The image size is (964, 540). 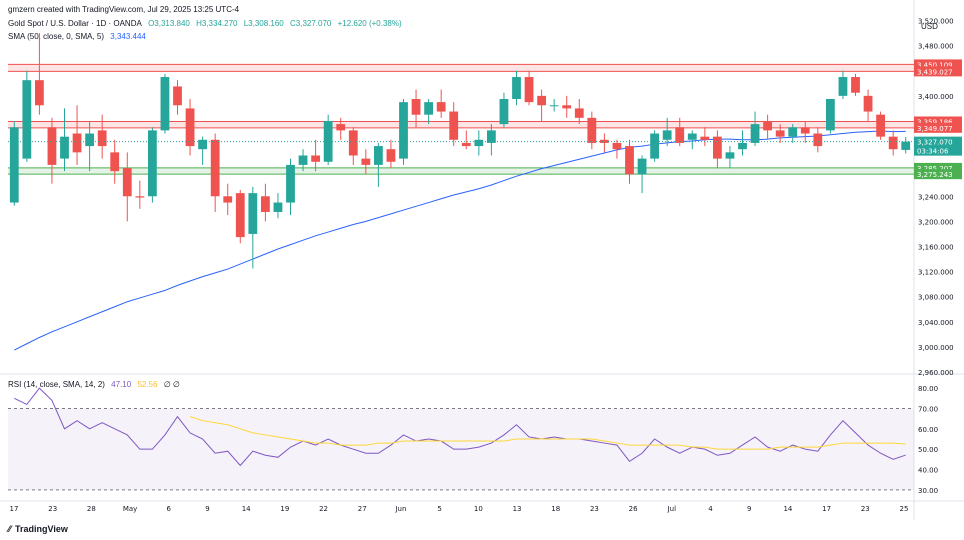 I want to click on time-tick-label: May, so click(x=130, y=509).